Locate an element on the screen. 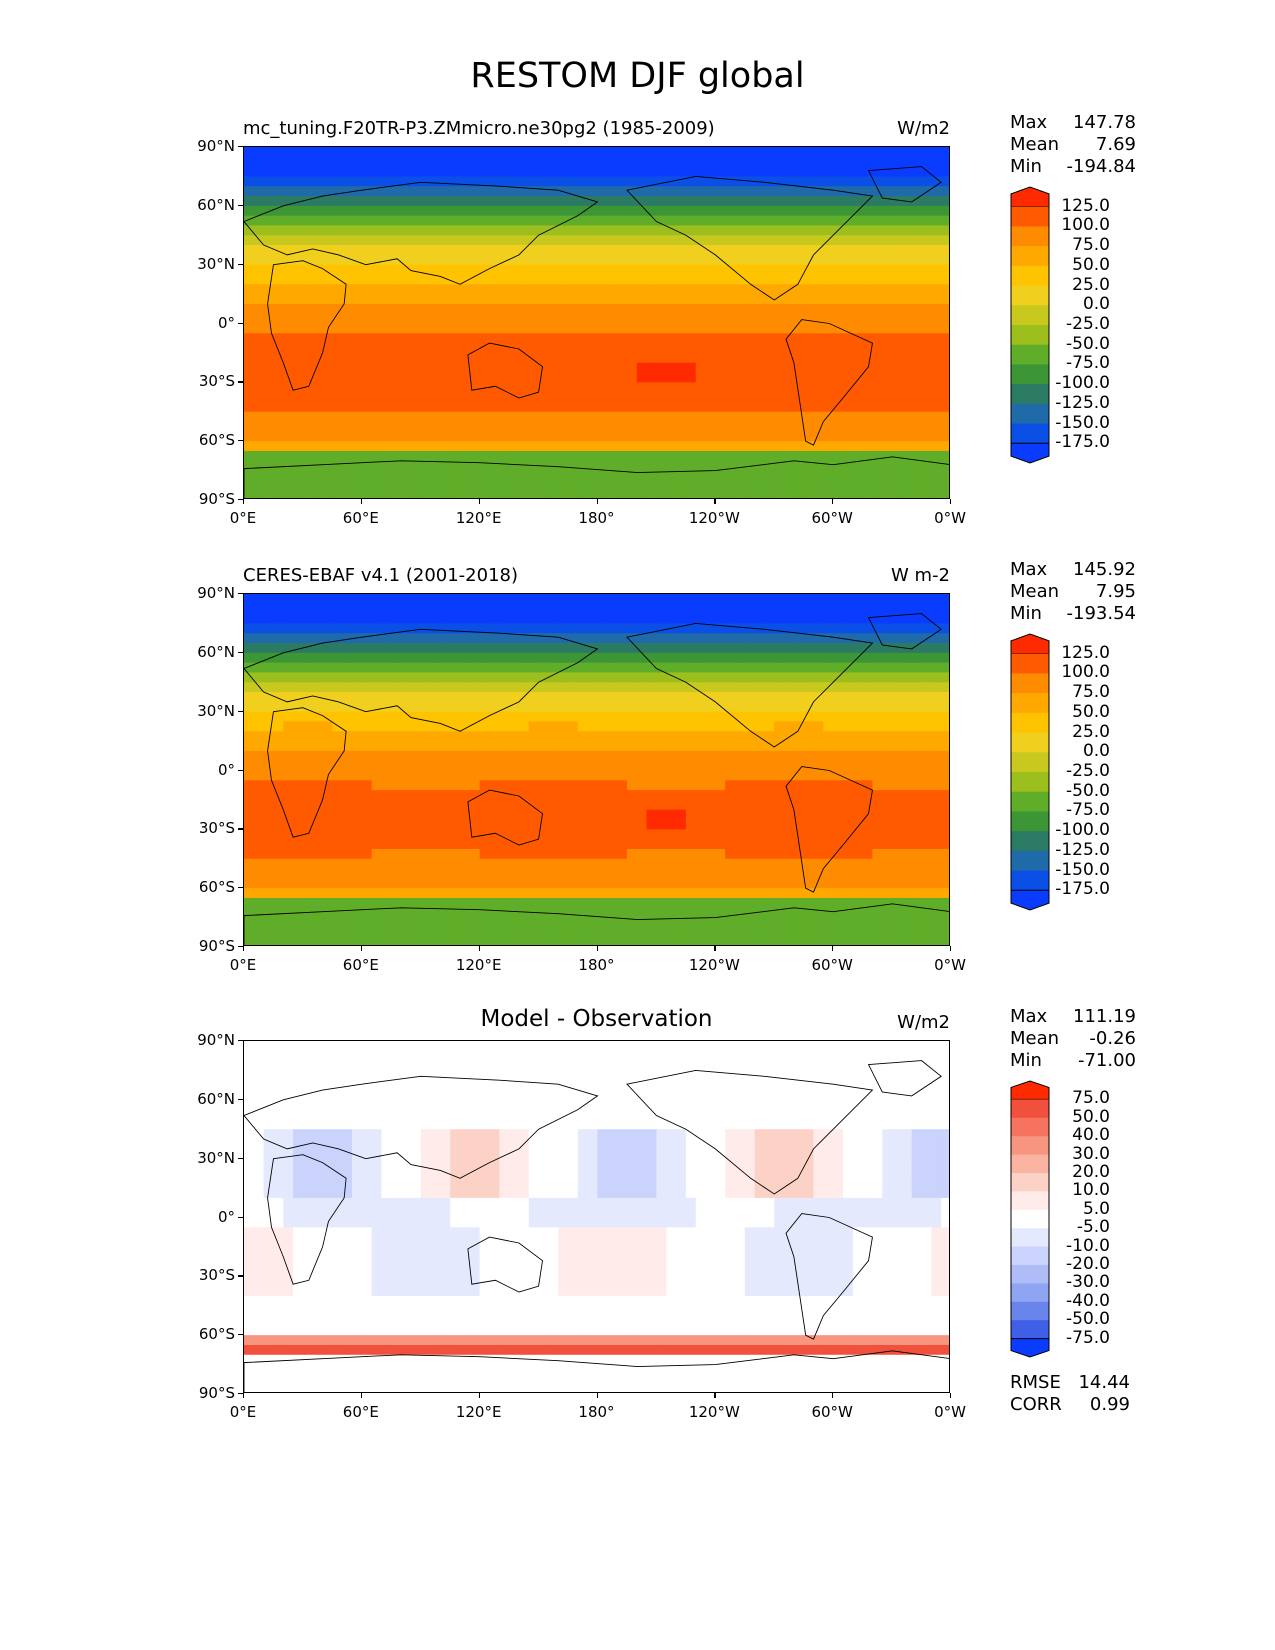 The height and width of the screenshot is (1650, 1275). lon-tick-label: 120°W is located at coordinates (714, 518).